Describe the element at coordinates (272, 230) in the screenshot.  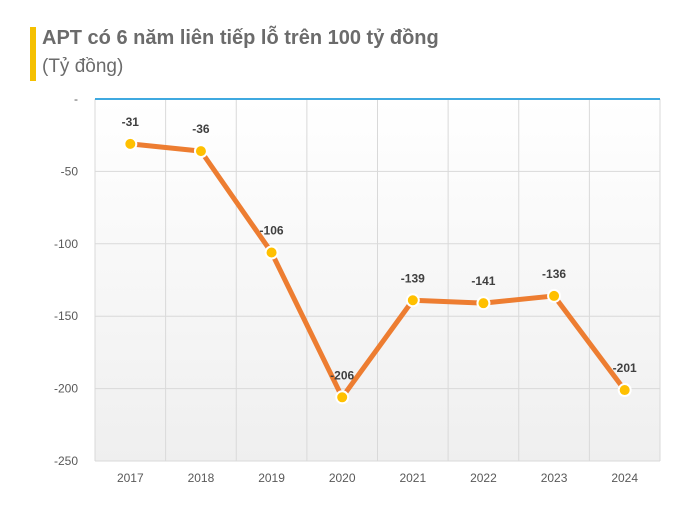
I see `data-label: -106` at that location.